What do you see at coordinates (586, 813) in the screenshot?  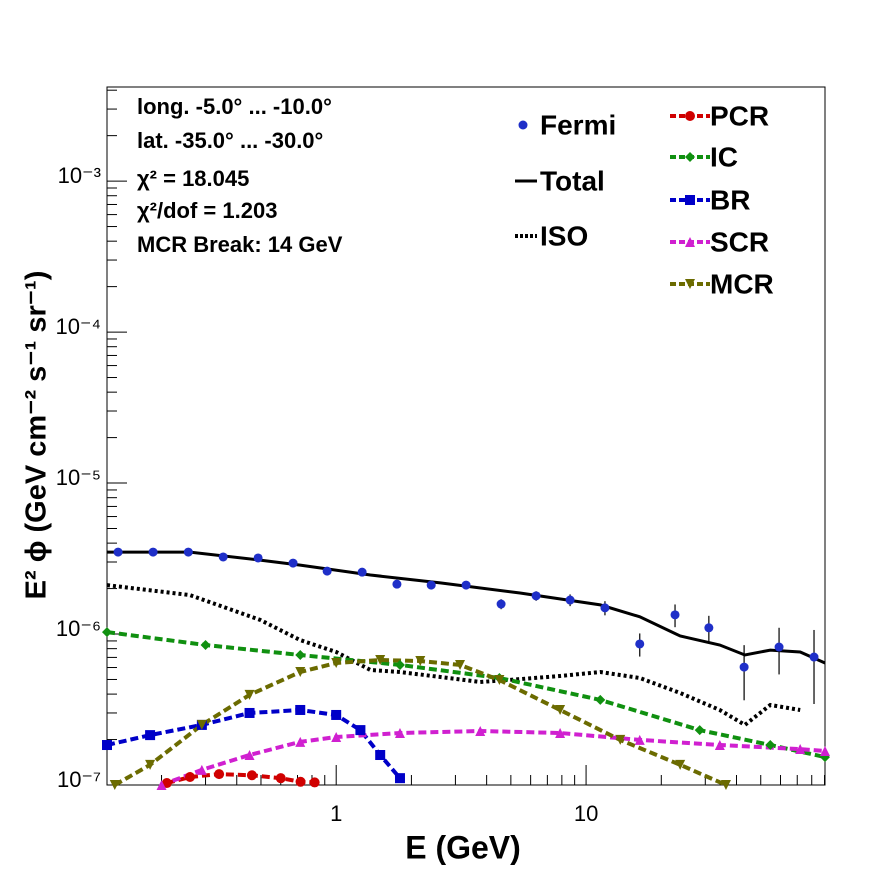 I see `x-tick-label: 10` at bounding box center [586, 813].